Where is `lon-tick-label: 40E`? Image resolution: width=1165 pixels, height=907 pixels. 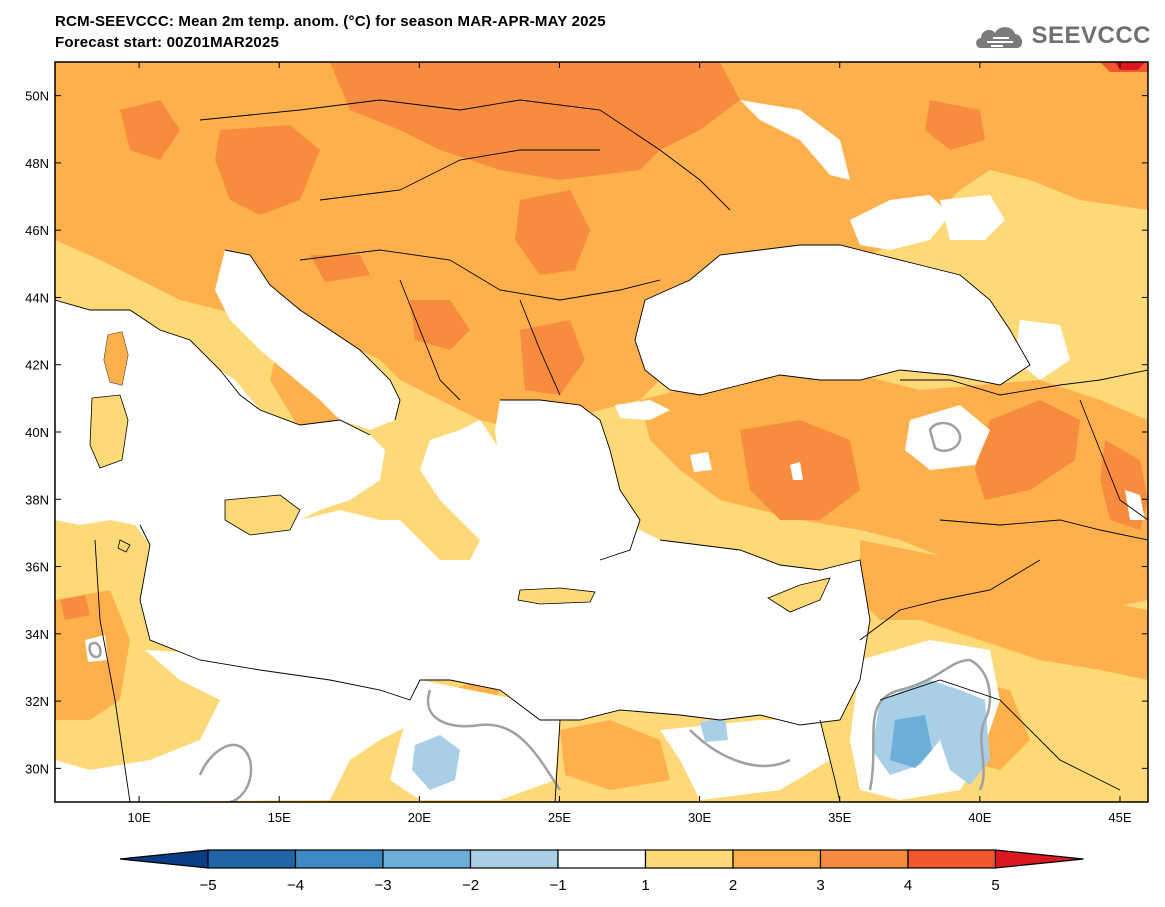
lon-tick-label: 40E is located at coordinates (979, 817).